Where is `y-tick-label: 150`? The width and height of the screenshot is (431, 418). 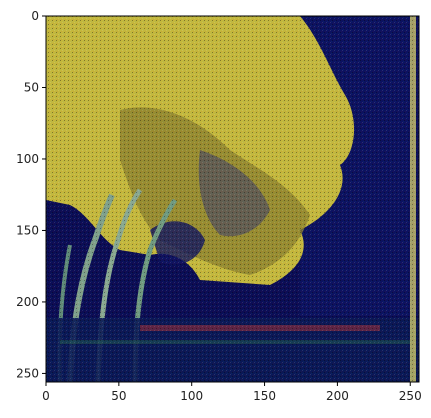 y-tick-label: 150 is located at coordinates (27, 230).